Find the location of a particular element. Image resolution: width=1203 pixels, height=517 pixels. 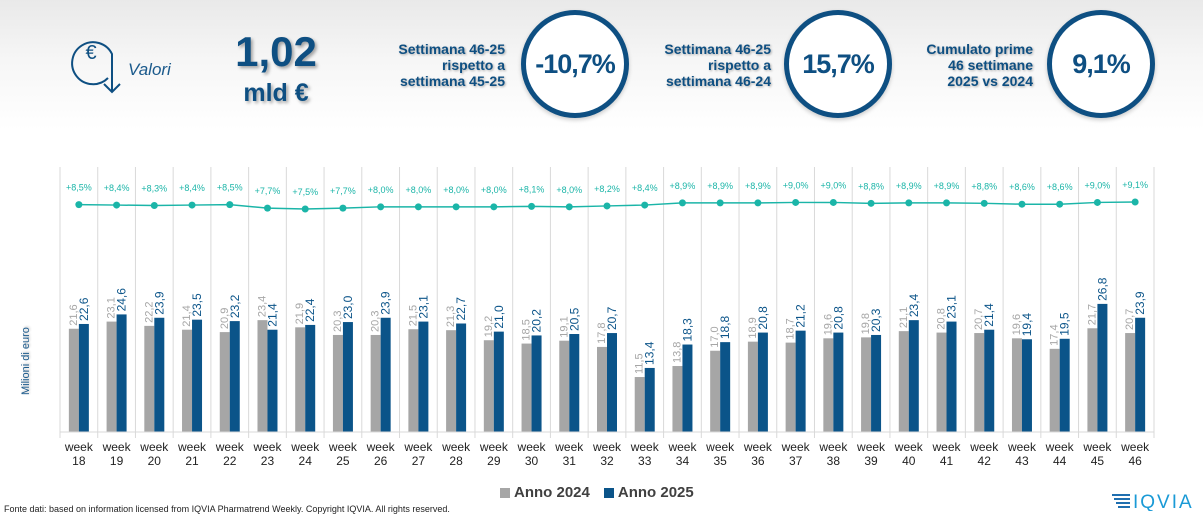

legend-item-2024: Anno 2024 is located at coordinates (545, 492).